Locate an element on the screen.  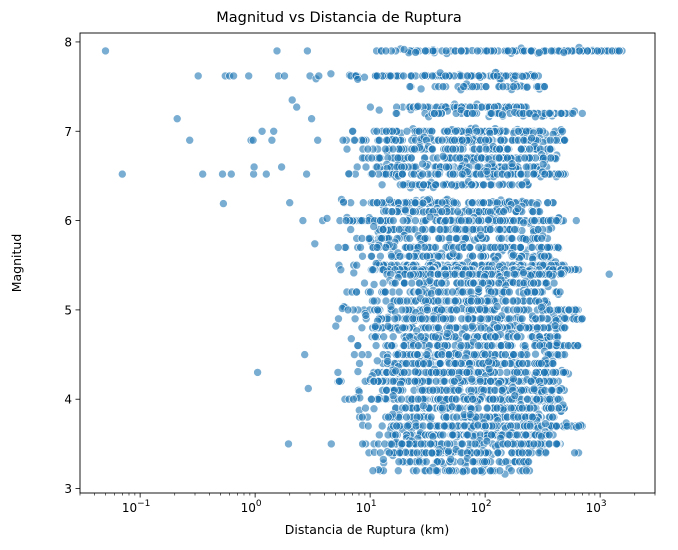
y-tick-label: 3 is located at coordinates (68, 489).